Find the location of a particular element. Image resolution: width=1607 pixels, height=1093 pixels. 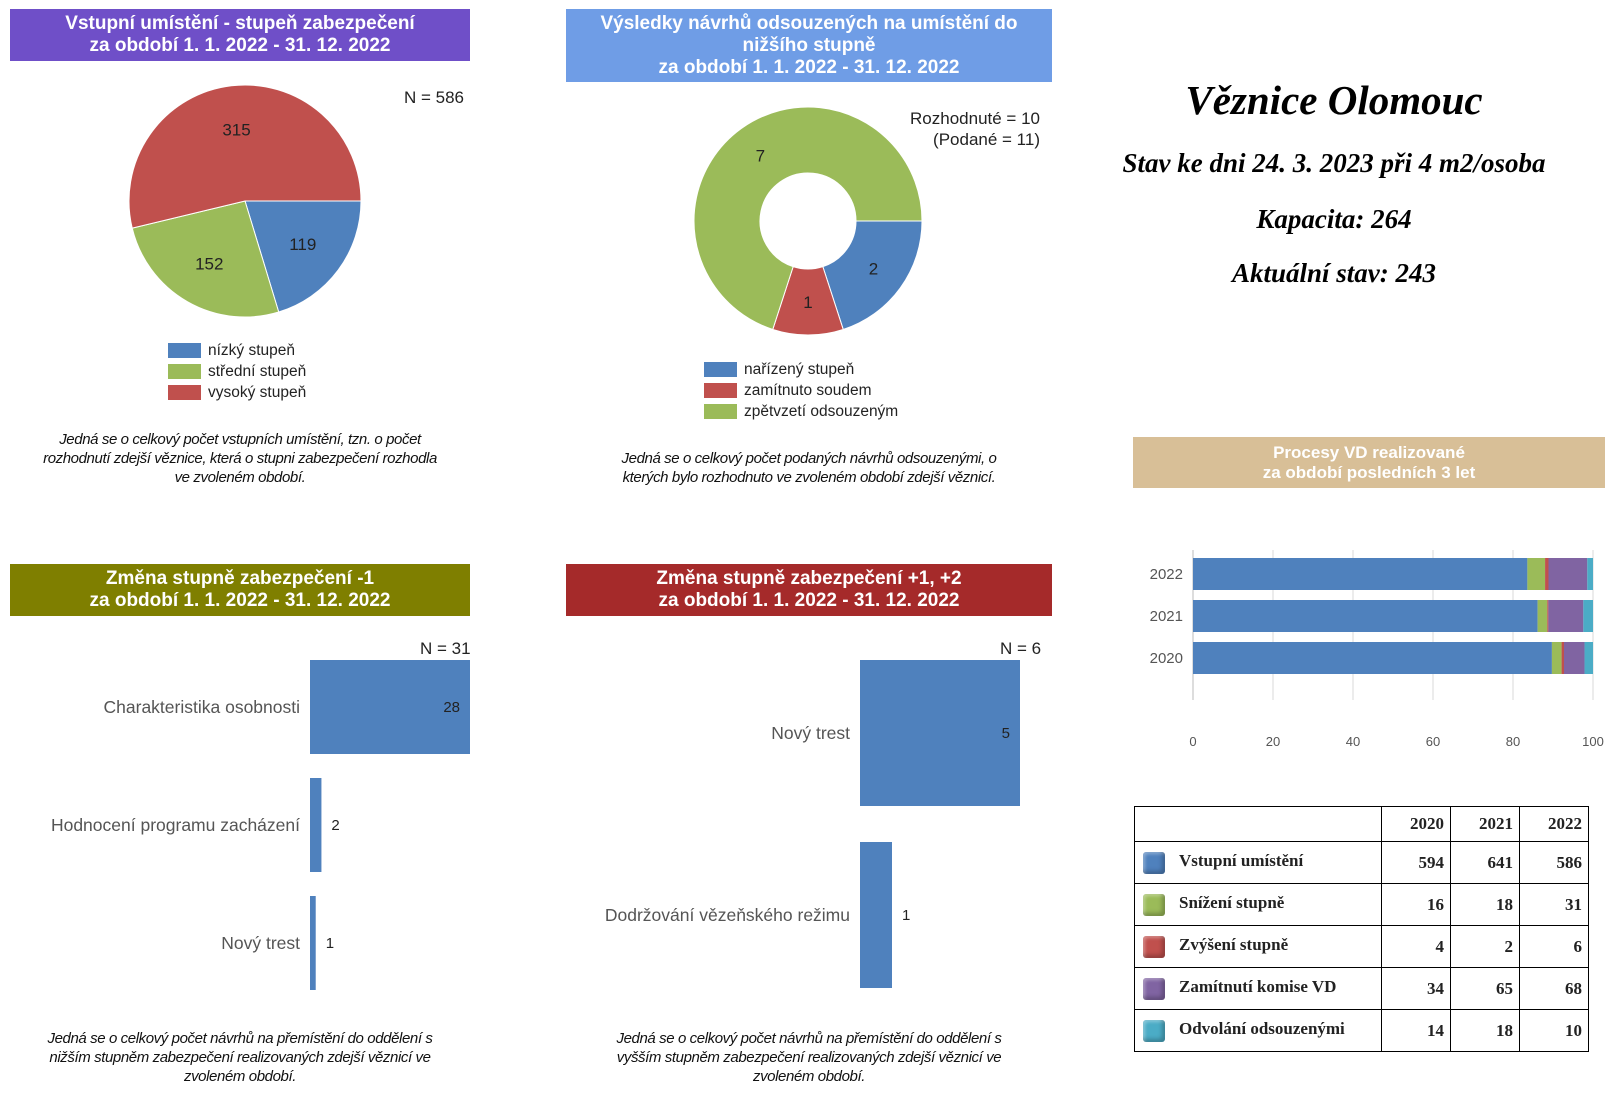

change-plus-n-label: N = 6 is located at coordinates (1021, 648).